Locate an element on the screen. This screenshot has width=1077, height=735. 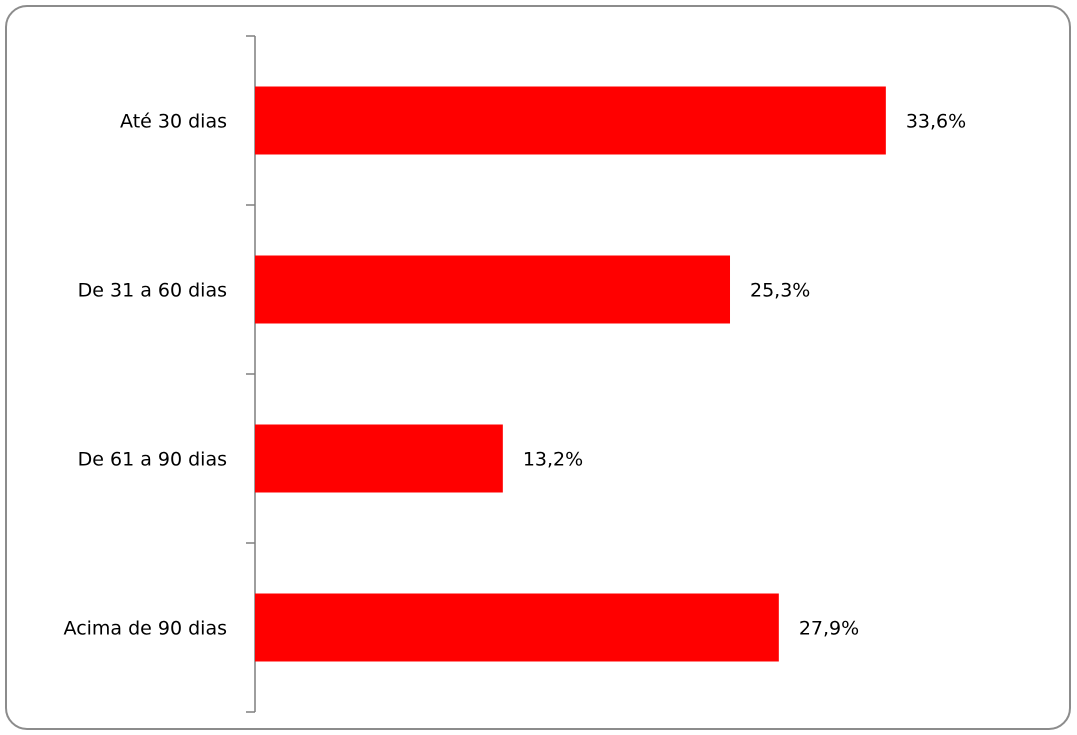
data-label: 25,3% is located at coordinates (780, 291).